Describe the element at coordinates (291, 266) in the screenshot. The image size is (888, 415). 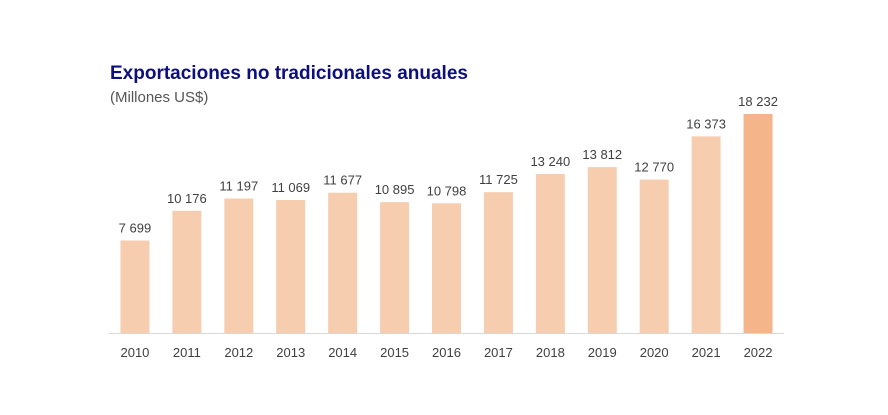
I see `bar-2013` at that location.